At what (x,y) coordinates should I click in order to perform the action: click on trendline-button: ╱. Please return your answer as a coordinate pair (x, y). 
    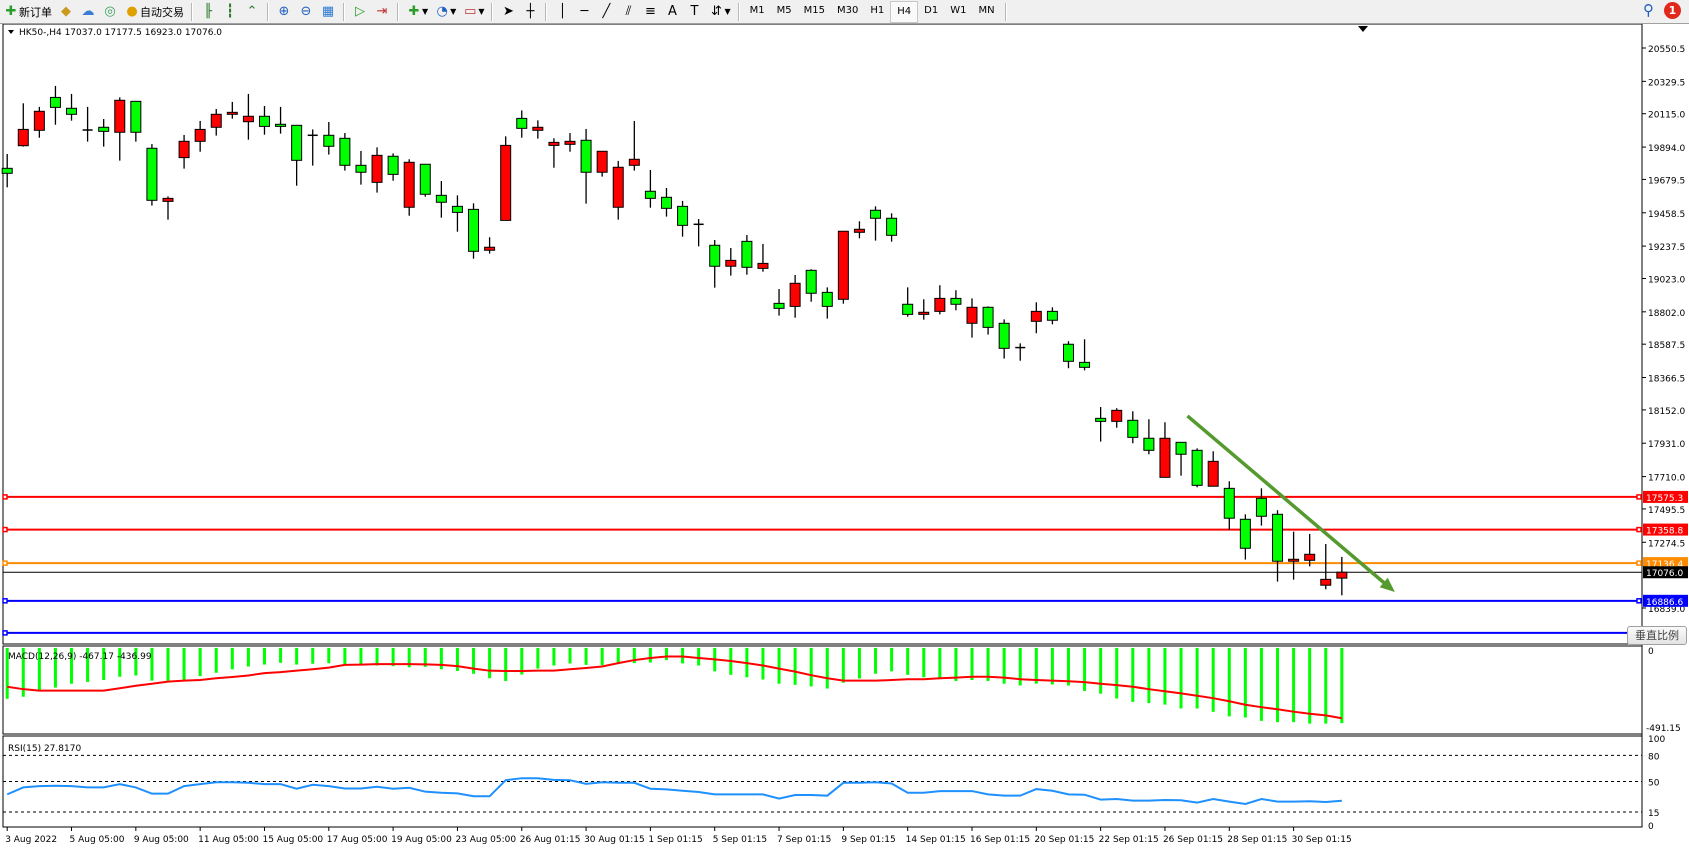
    Looking at the image, I should click on (606, 12).